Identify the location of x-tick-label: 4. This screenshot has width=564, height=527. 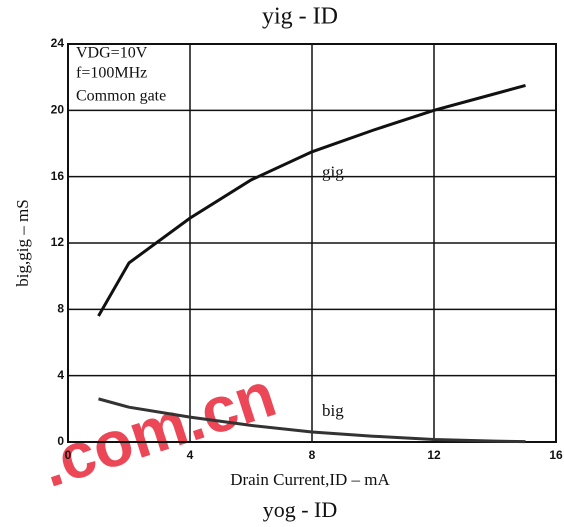
(190, 455).